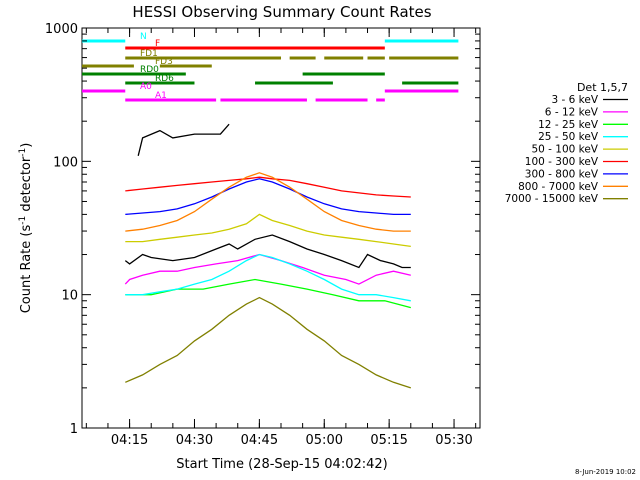 The height and width of the screenshot is (480, 640). I want to click on date-stamp: 8-Jun-2019 10:02, so click(605, 472).